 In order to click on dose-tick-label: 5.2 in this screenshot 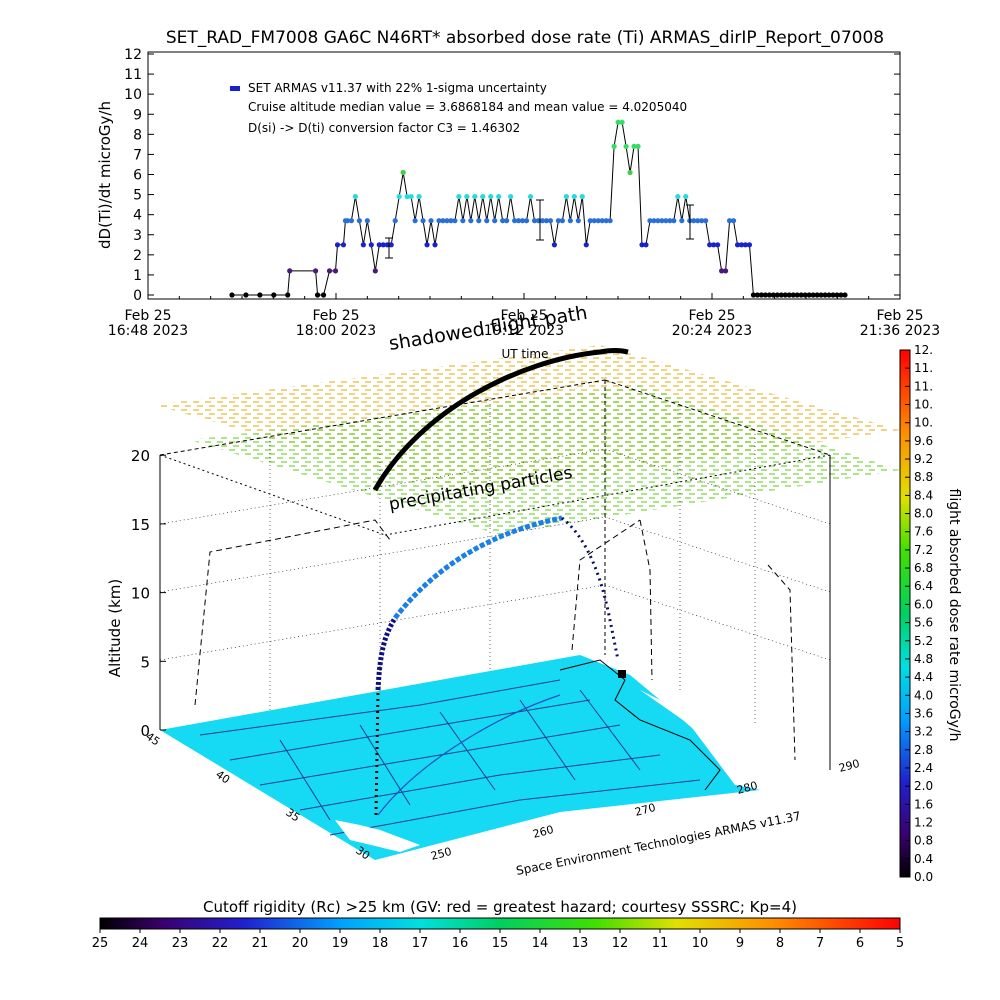, I will do `click(923, 641)`.